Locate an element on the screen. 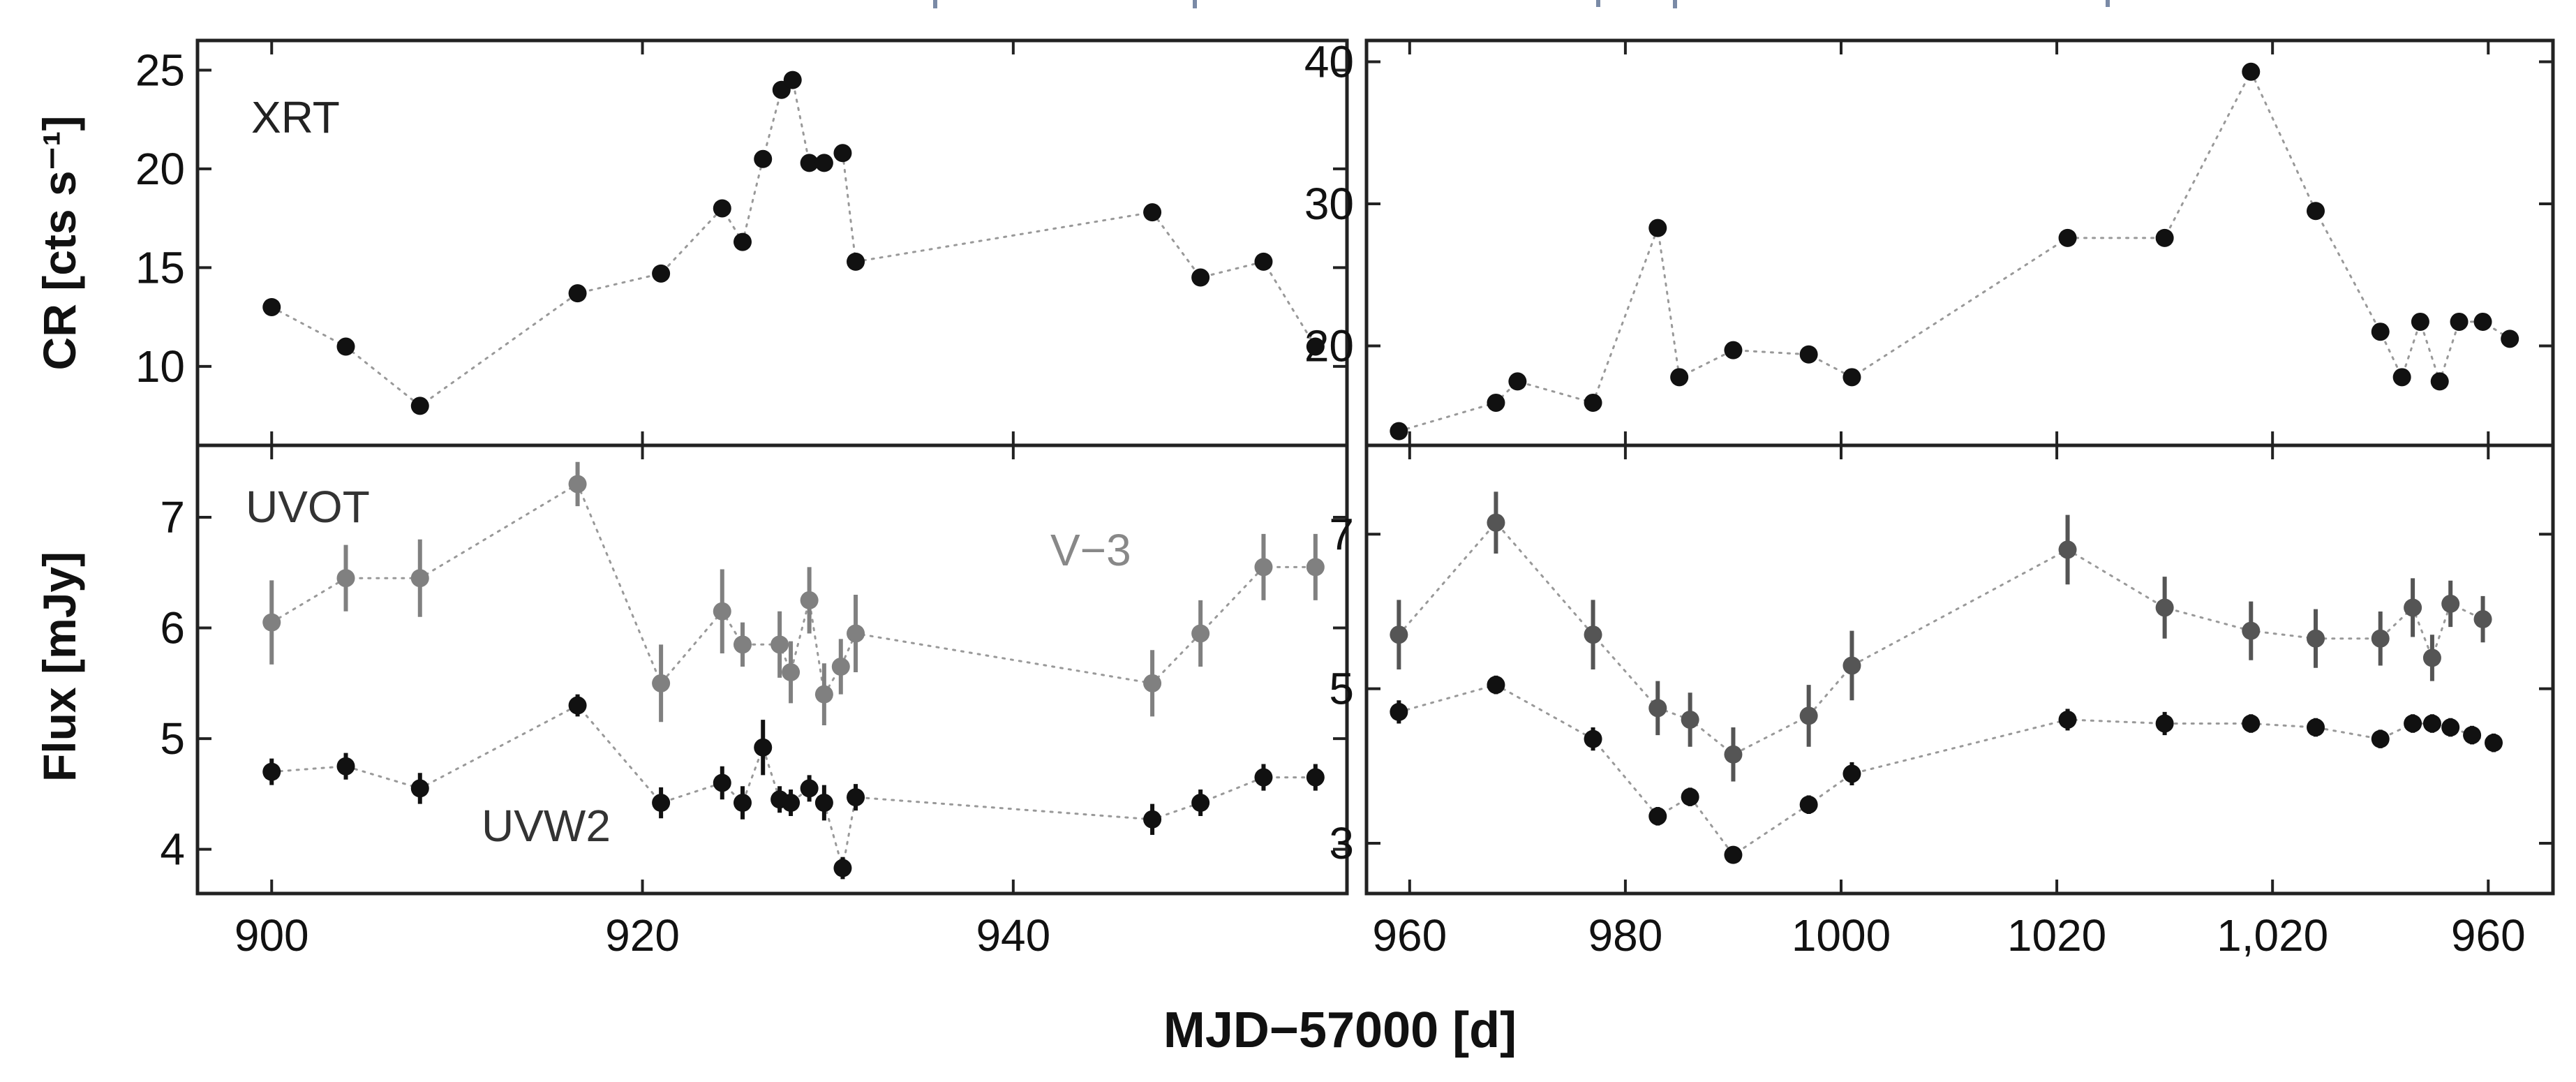 The image size is (2576, 1082). left-bottom-ytick-label-0: 4 is located at coordinates (172, 849).